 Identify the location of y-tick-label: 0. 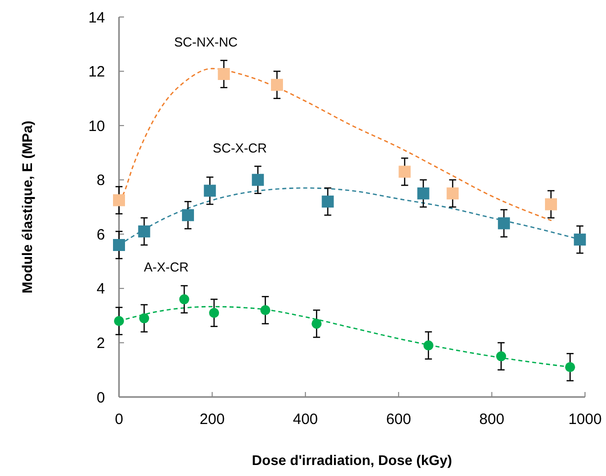
(100, 397).